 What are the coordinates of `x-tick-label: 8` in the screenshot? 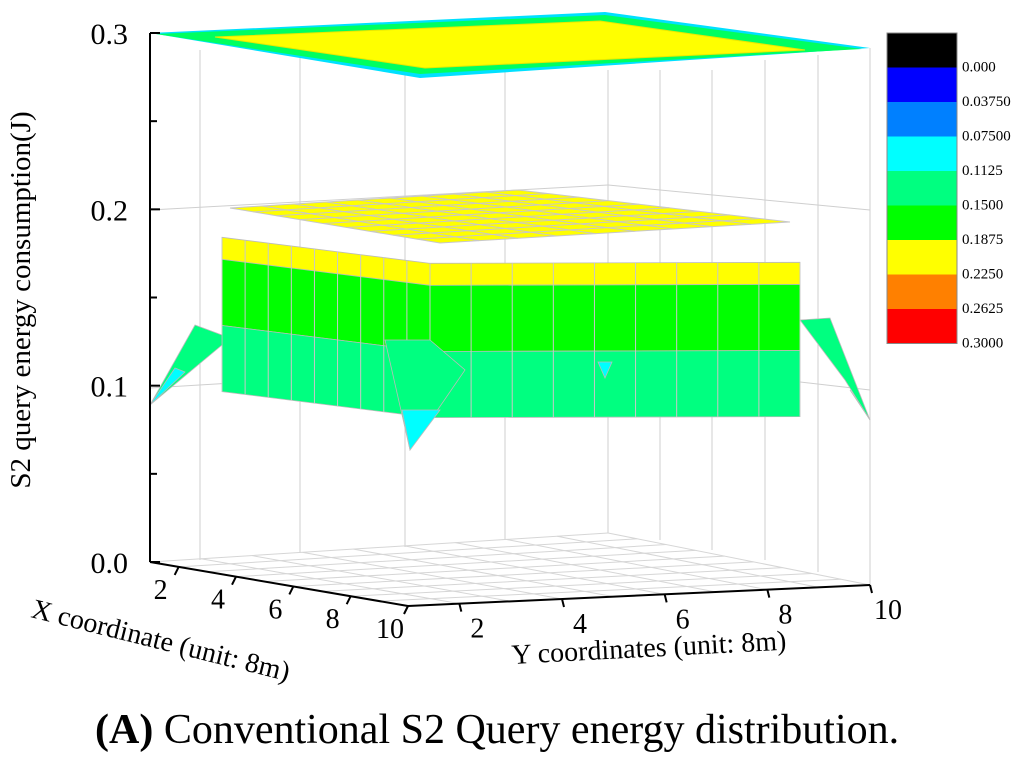 It's located at (333, 619).